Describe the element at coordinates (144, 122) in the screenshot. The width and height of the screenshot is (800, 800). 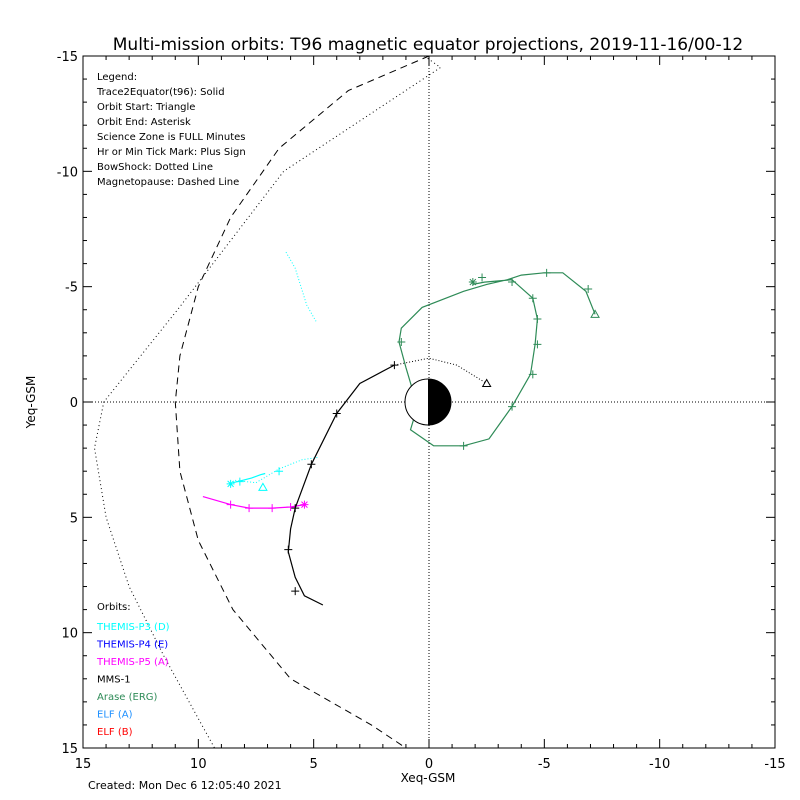
I see `legend-line: Orbit End: Asterisk` at that location.